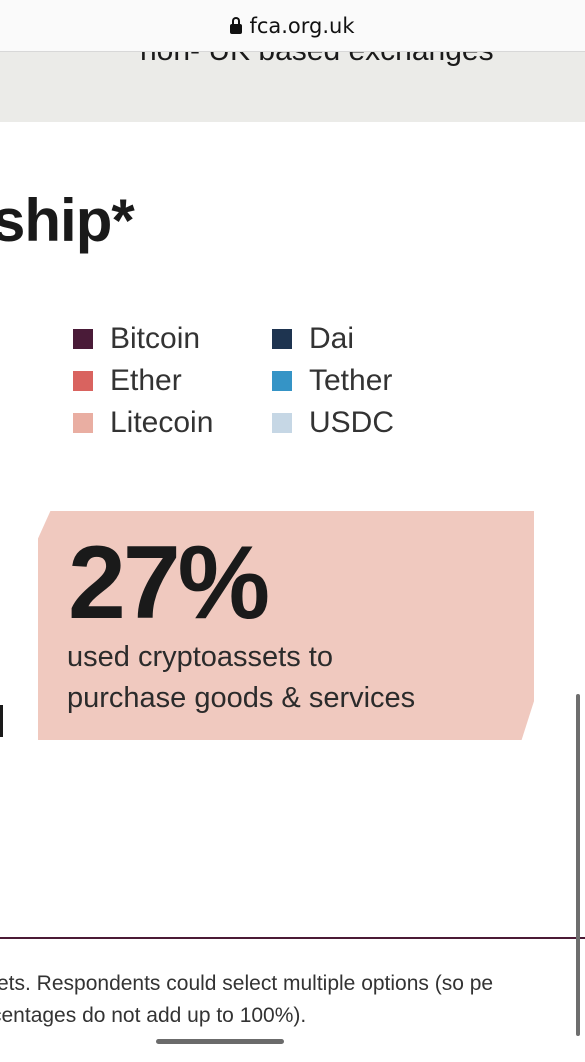  What do you see at coordinates (282, 423) in the screenshot?
I see `legend-swatch-usdc` at bounding box center [282, 423].